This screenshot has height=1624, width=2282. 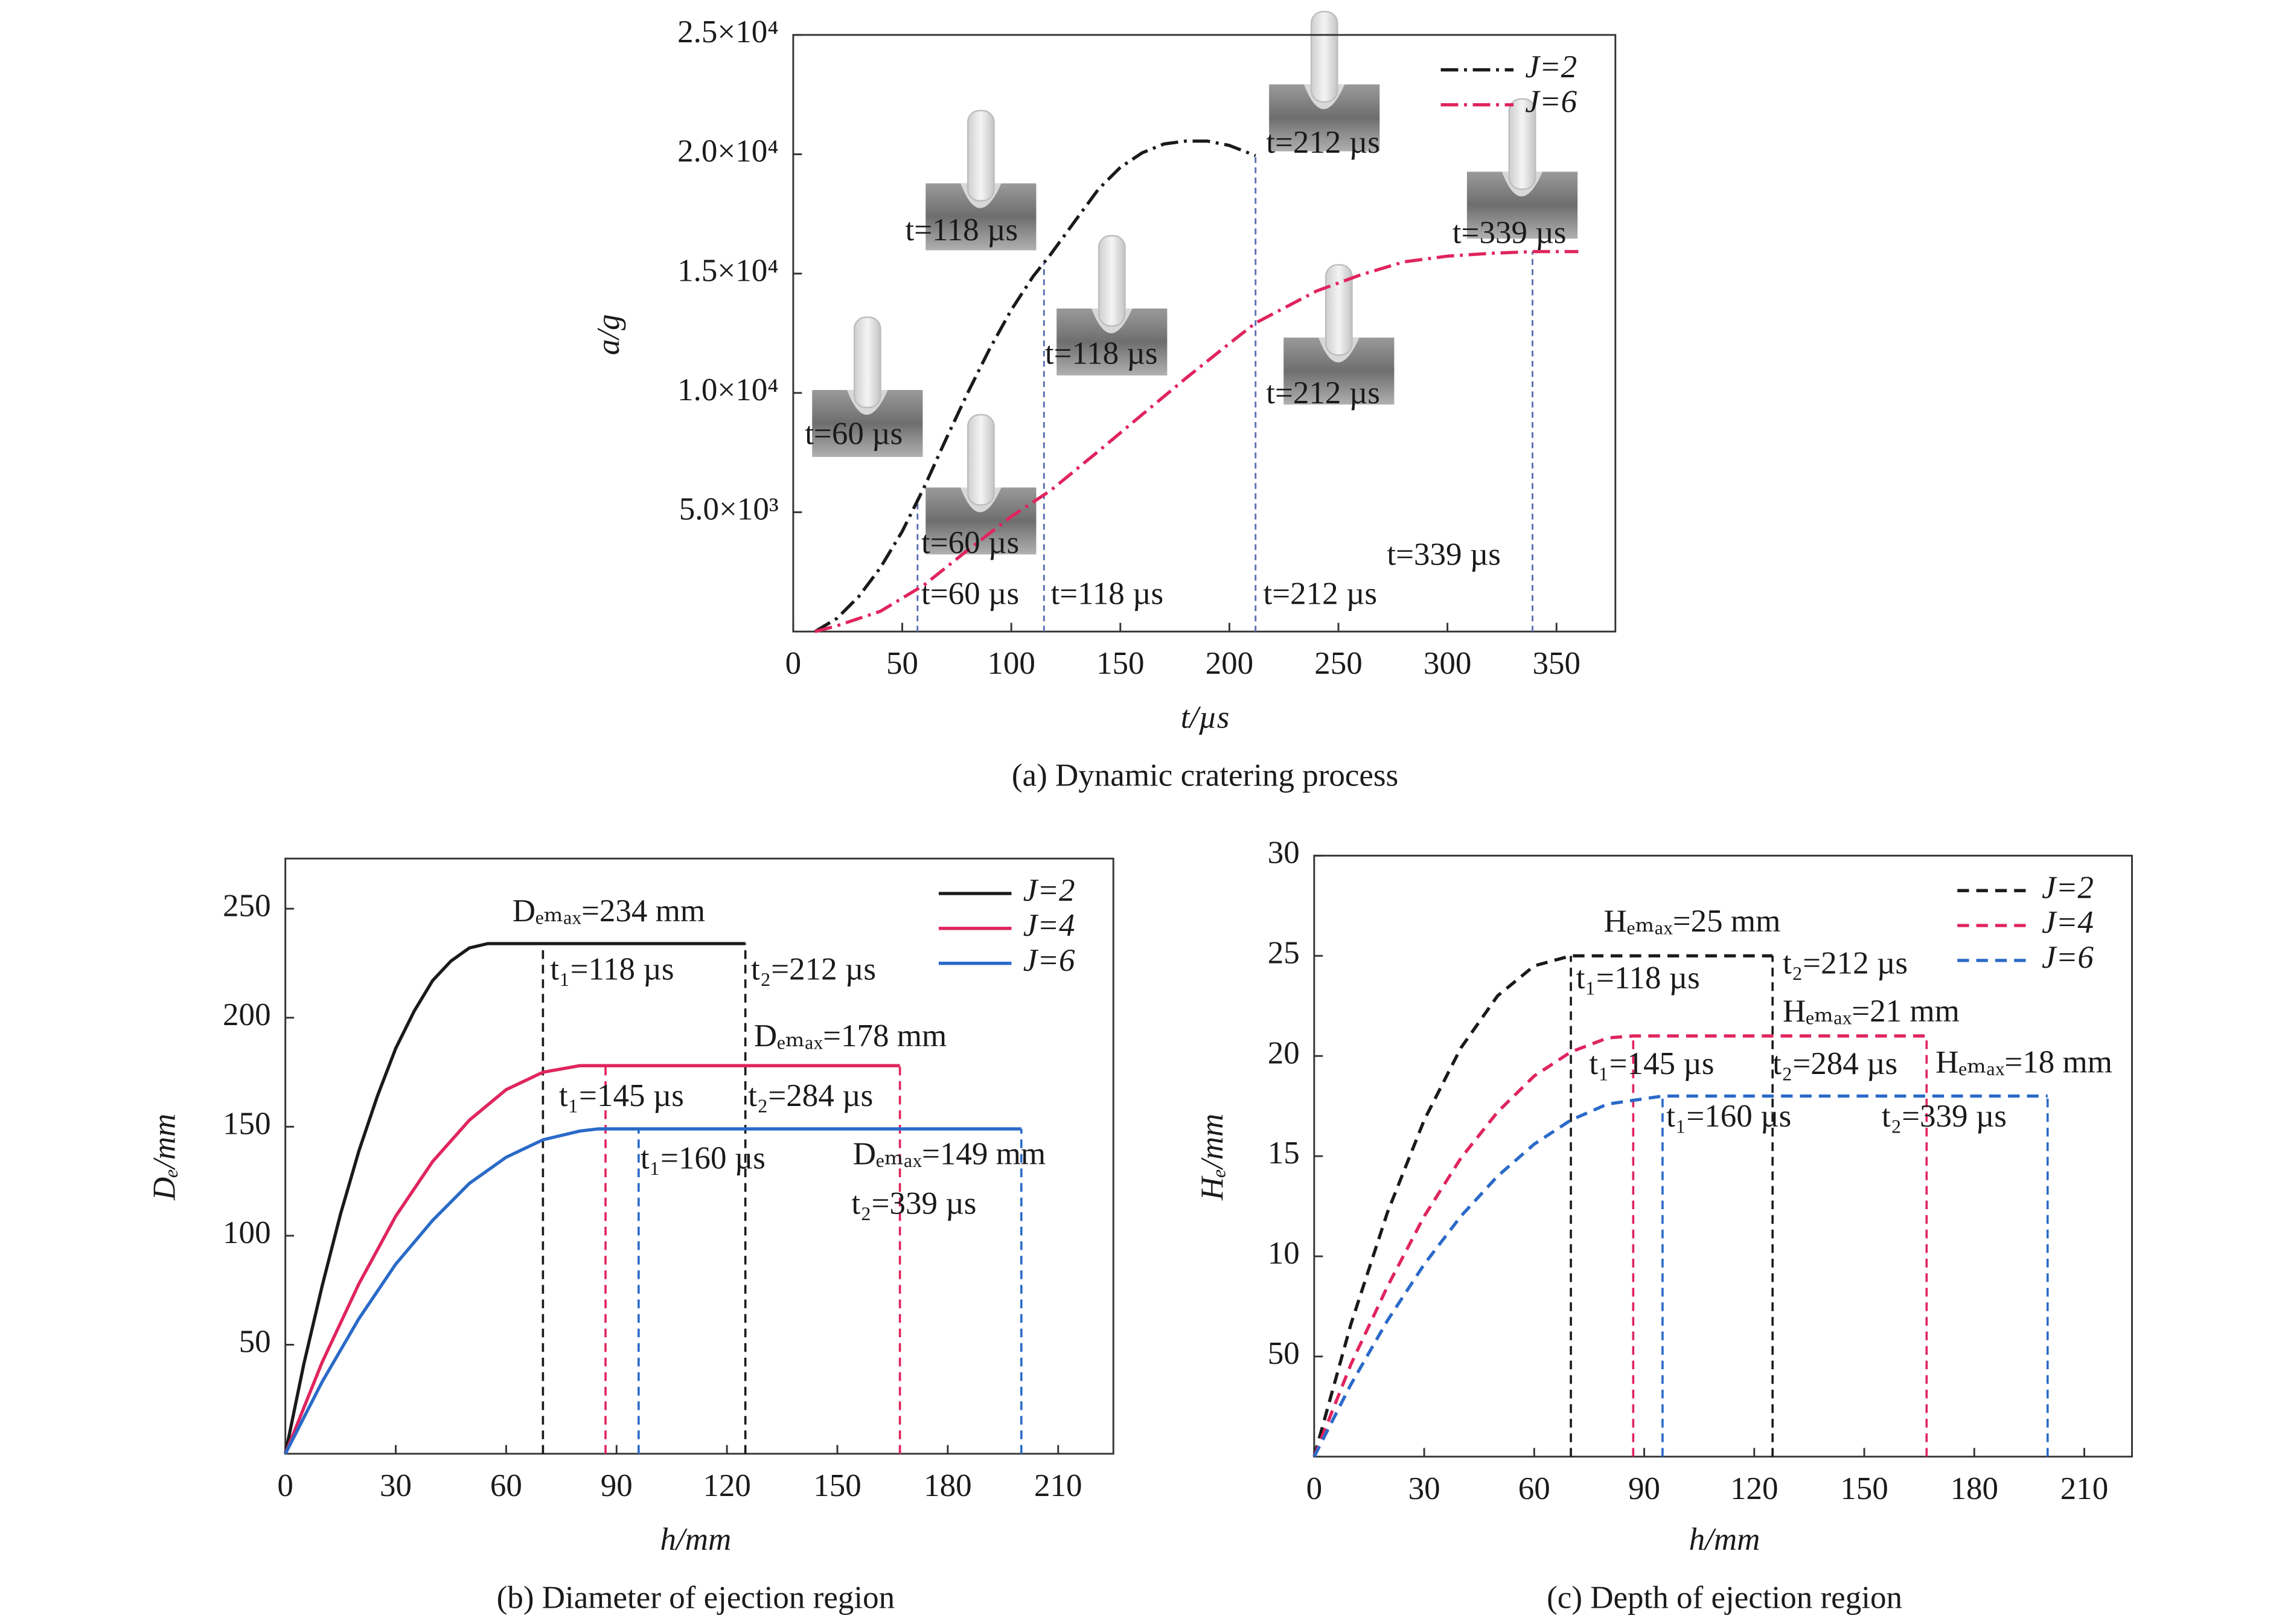 I want to click on annotation: Dₑₘₐₓ=149 mm, so click(x=949, y=1153).